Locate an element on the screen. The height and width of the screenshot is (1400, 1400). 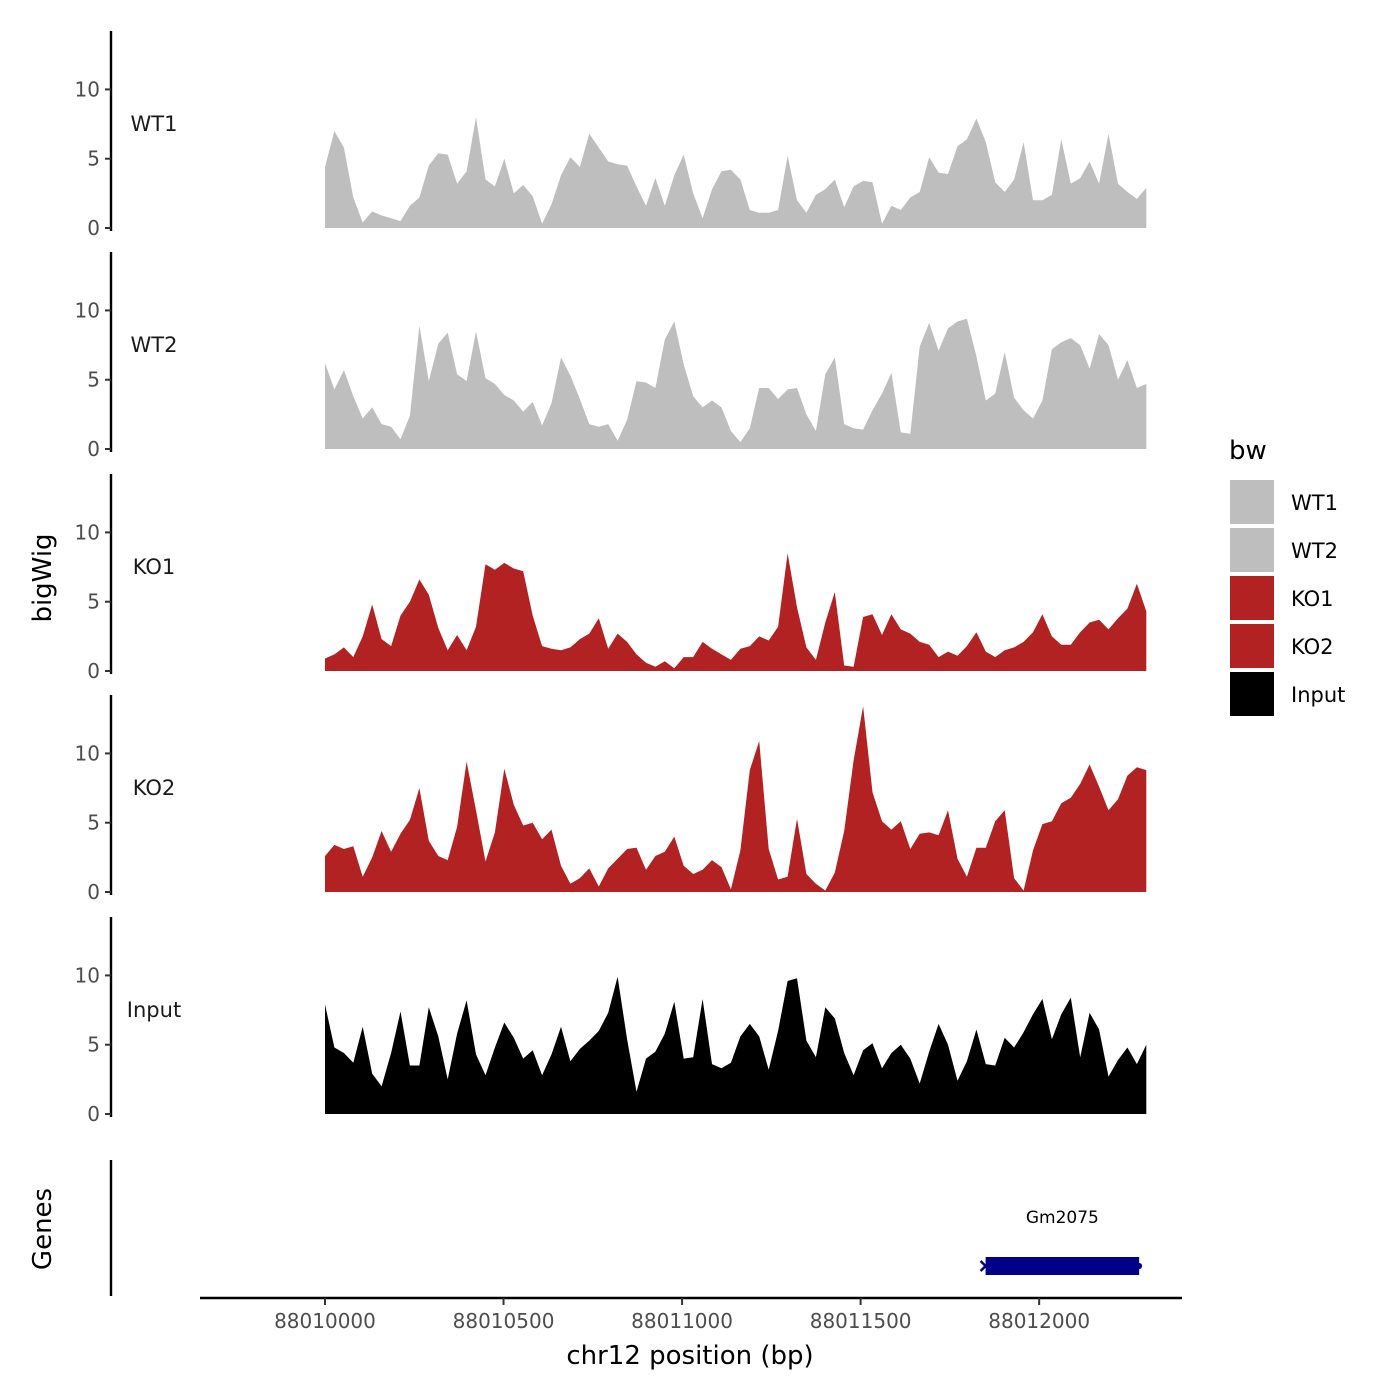
x-tick-label: 88010500 is located at coordinates (504, 1321).